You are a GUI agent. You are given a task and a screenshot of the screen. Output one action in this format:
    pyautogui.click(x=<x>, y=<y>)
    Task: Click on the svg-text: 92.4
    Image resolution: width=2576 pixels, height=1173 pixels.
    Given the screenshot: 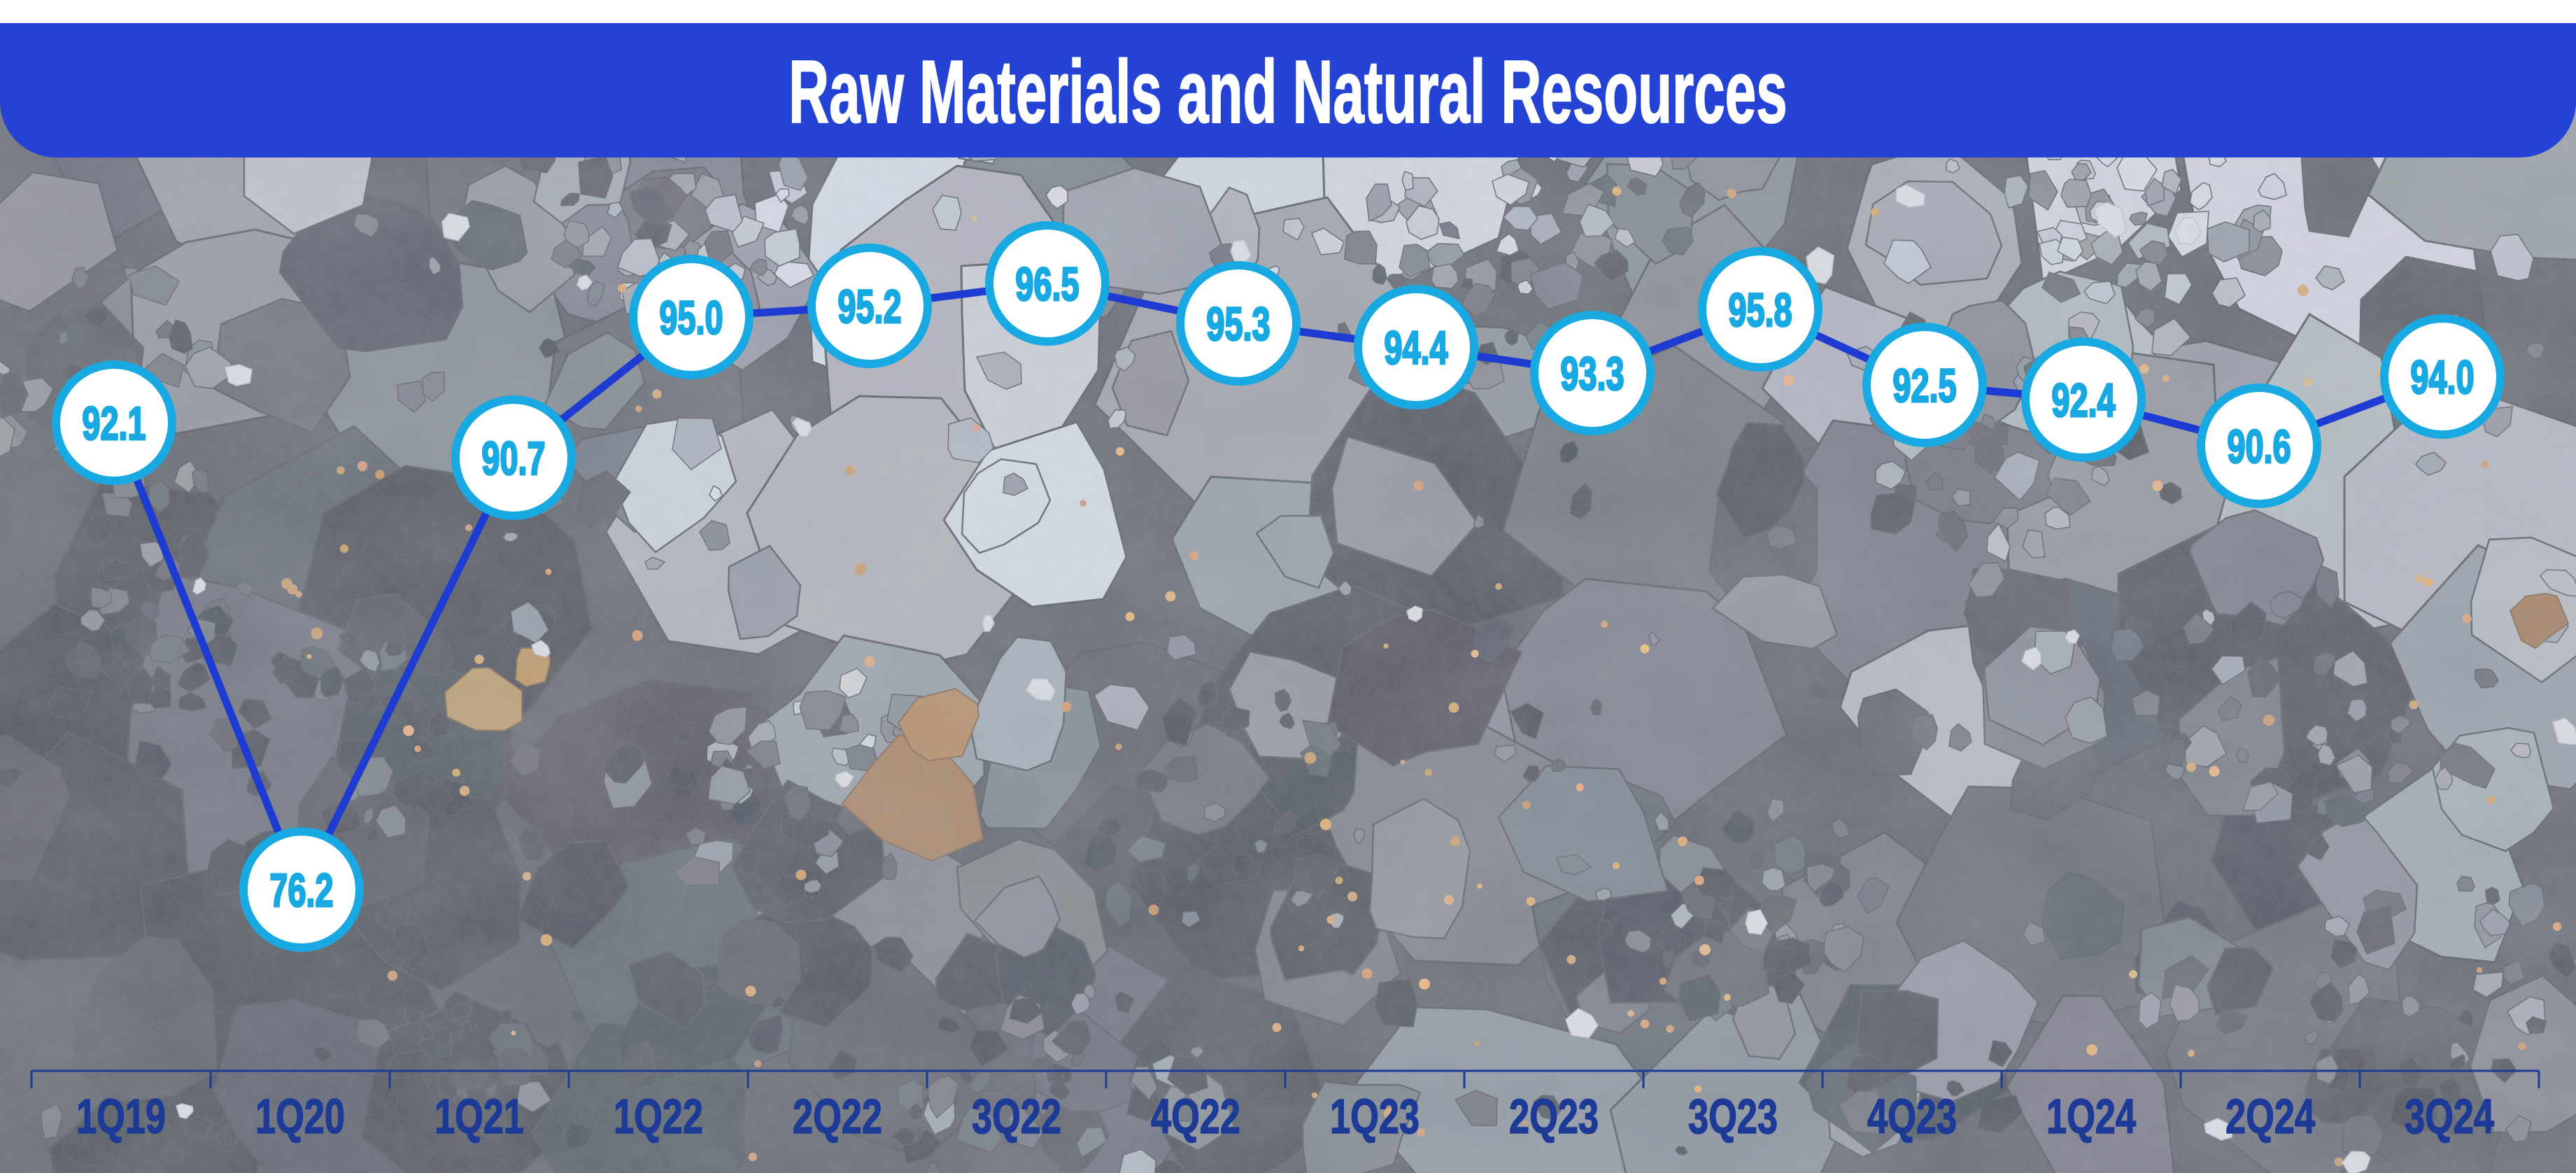 What is the action you would take?
    pyautogui.click(x=2083, y=401)
    